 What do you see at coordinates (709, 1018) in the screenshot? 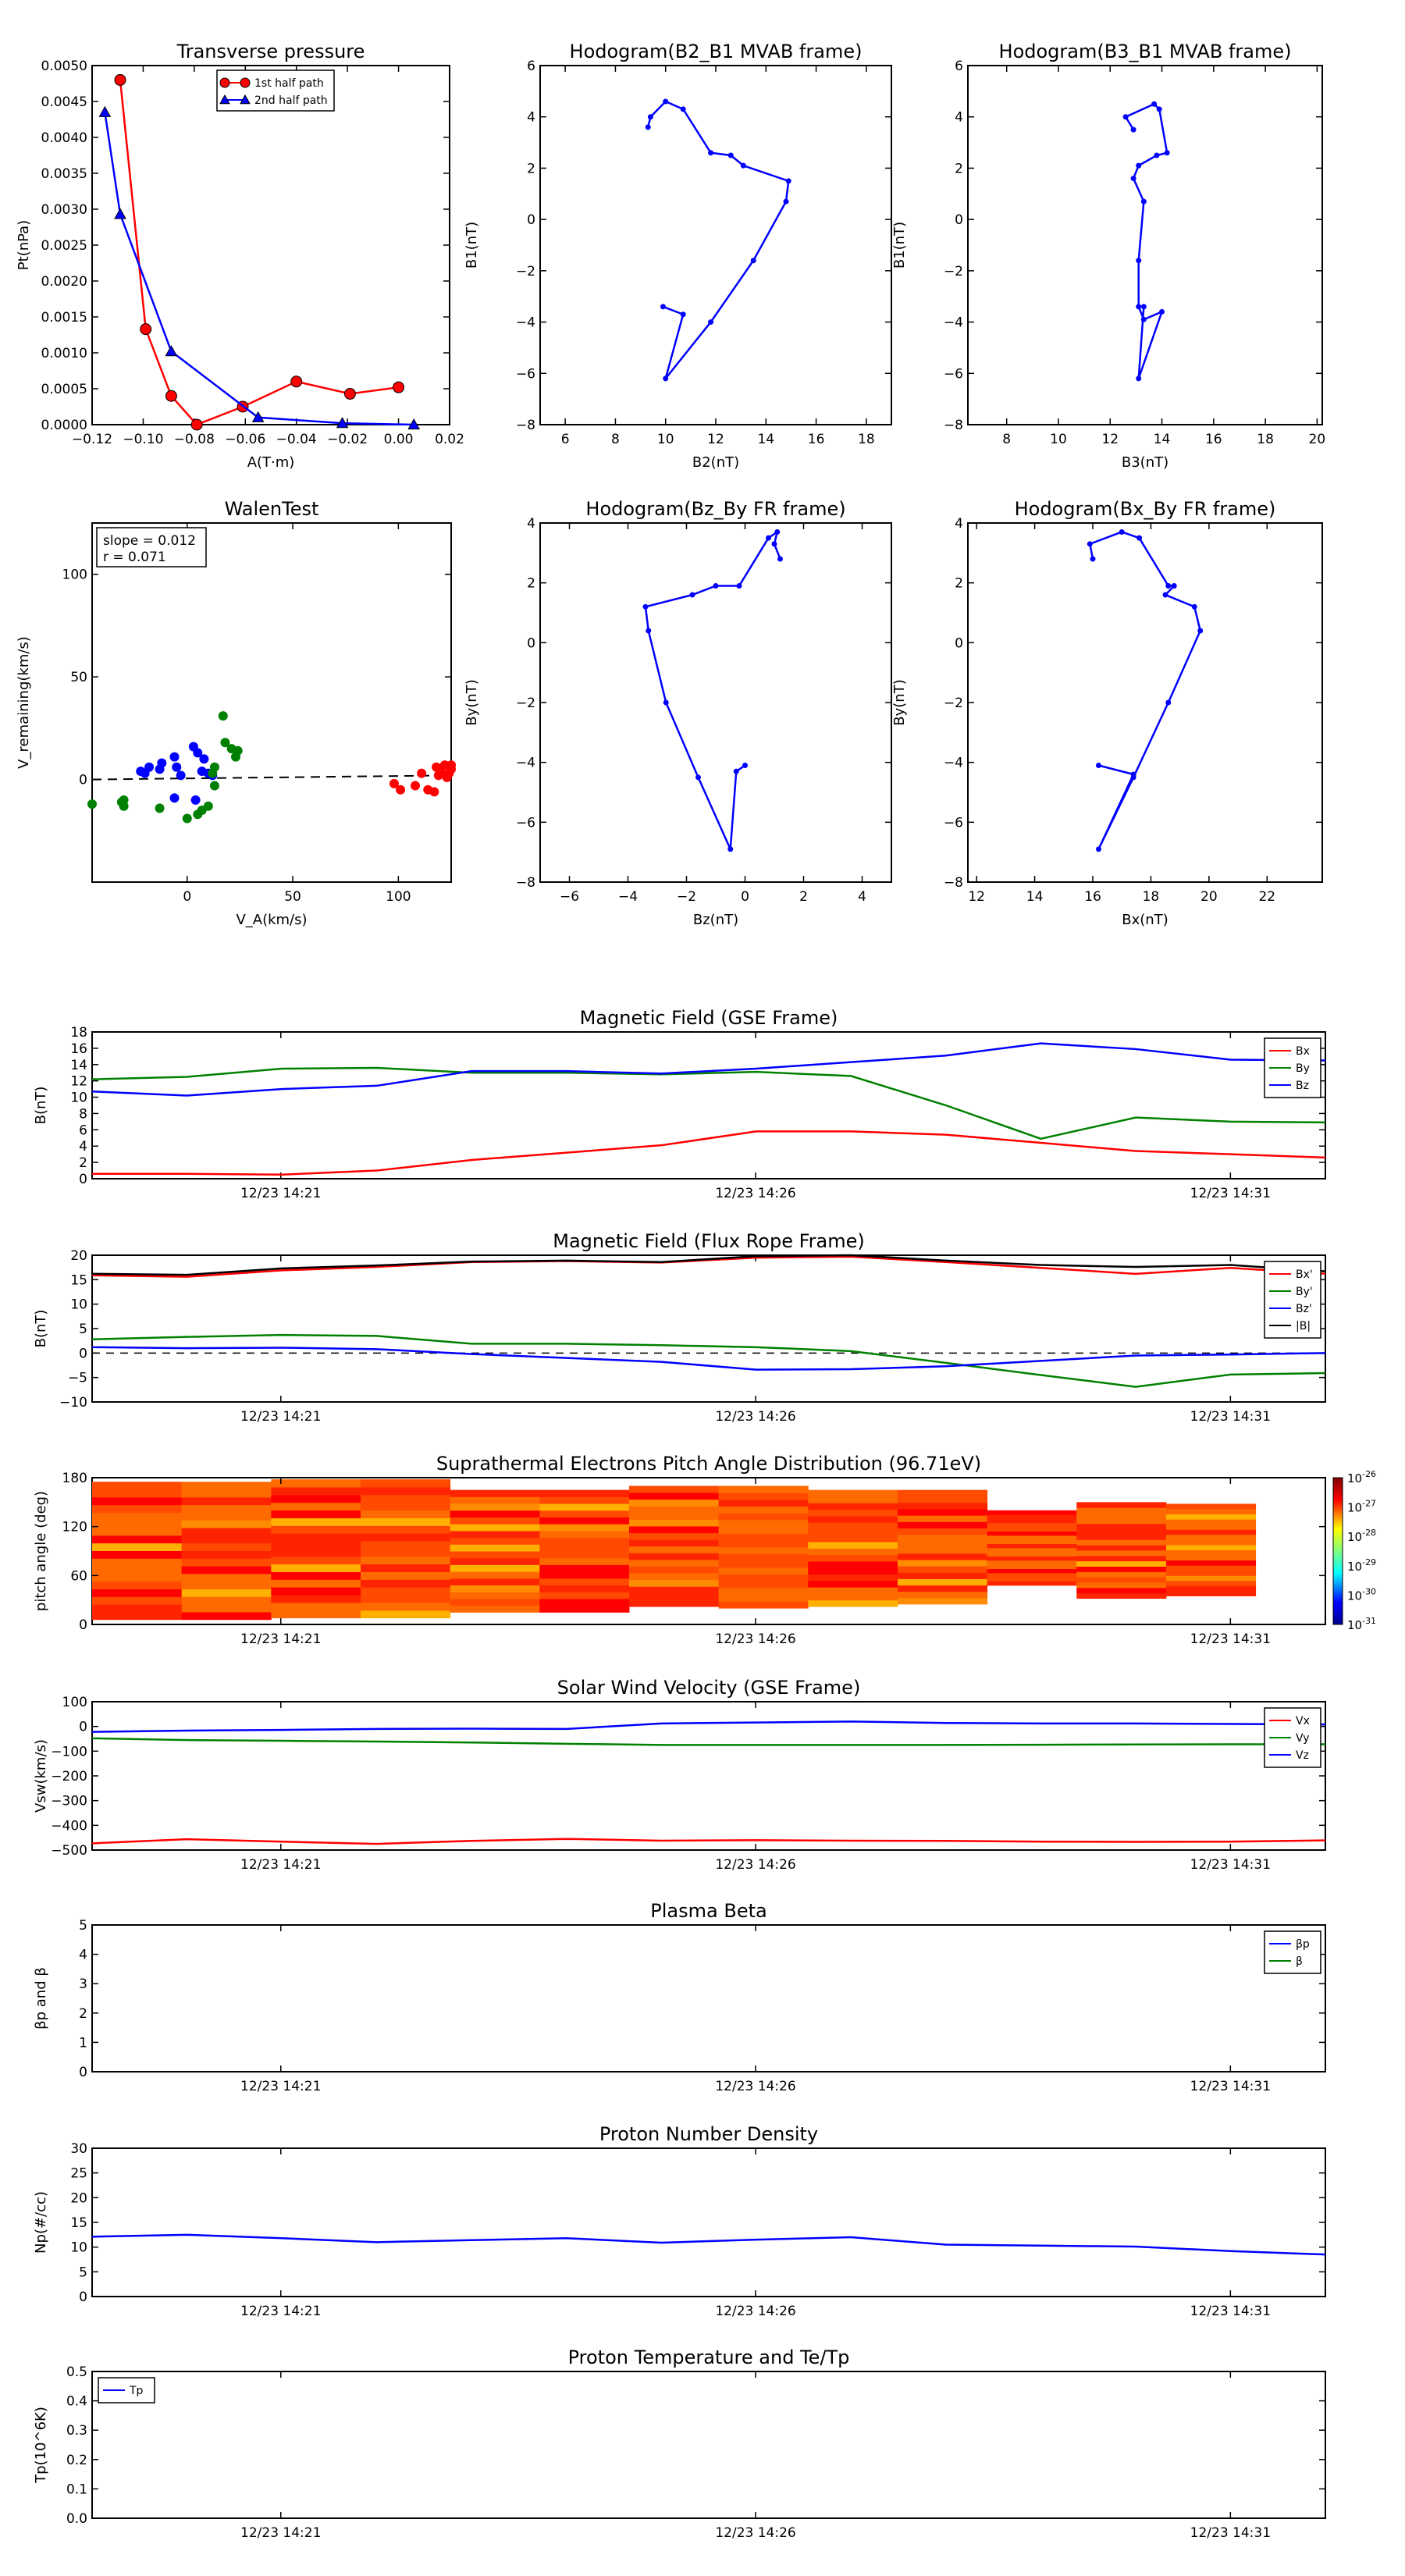
I see `chart-title: Magnetic Field (GSE Frame)` at bounding box center [709, 1018].